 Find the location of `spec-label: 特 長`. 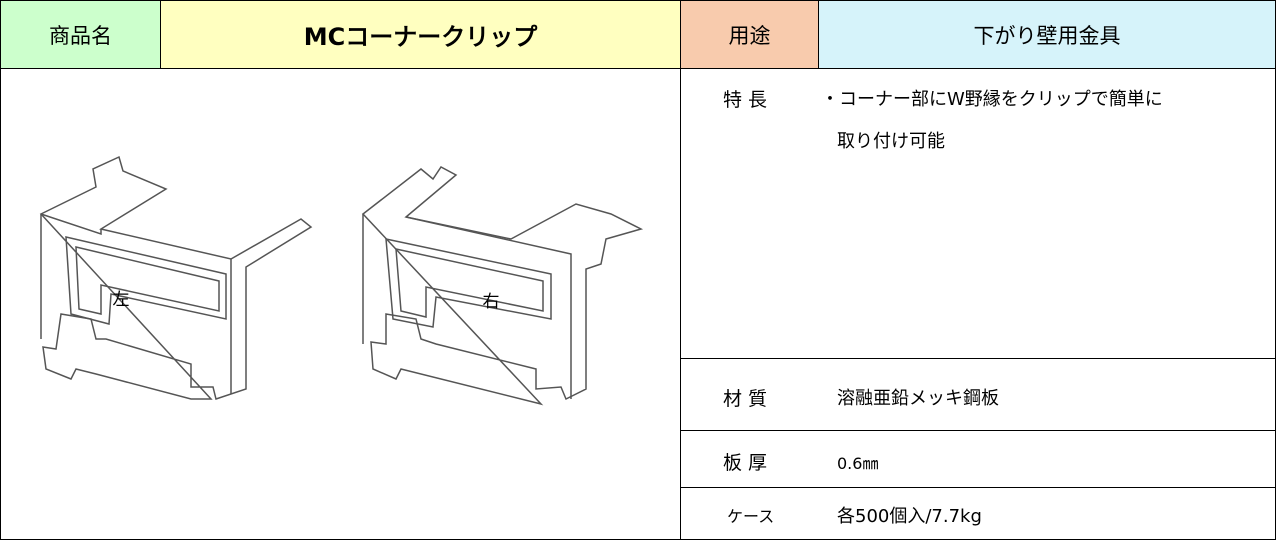

spec-label: 特 長 is located at coordinates (745, 100).